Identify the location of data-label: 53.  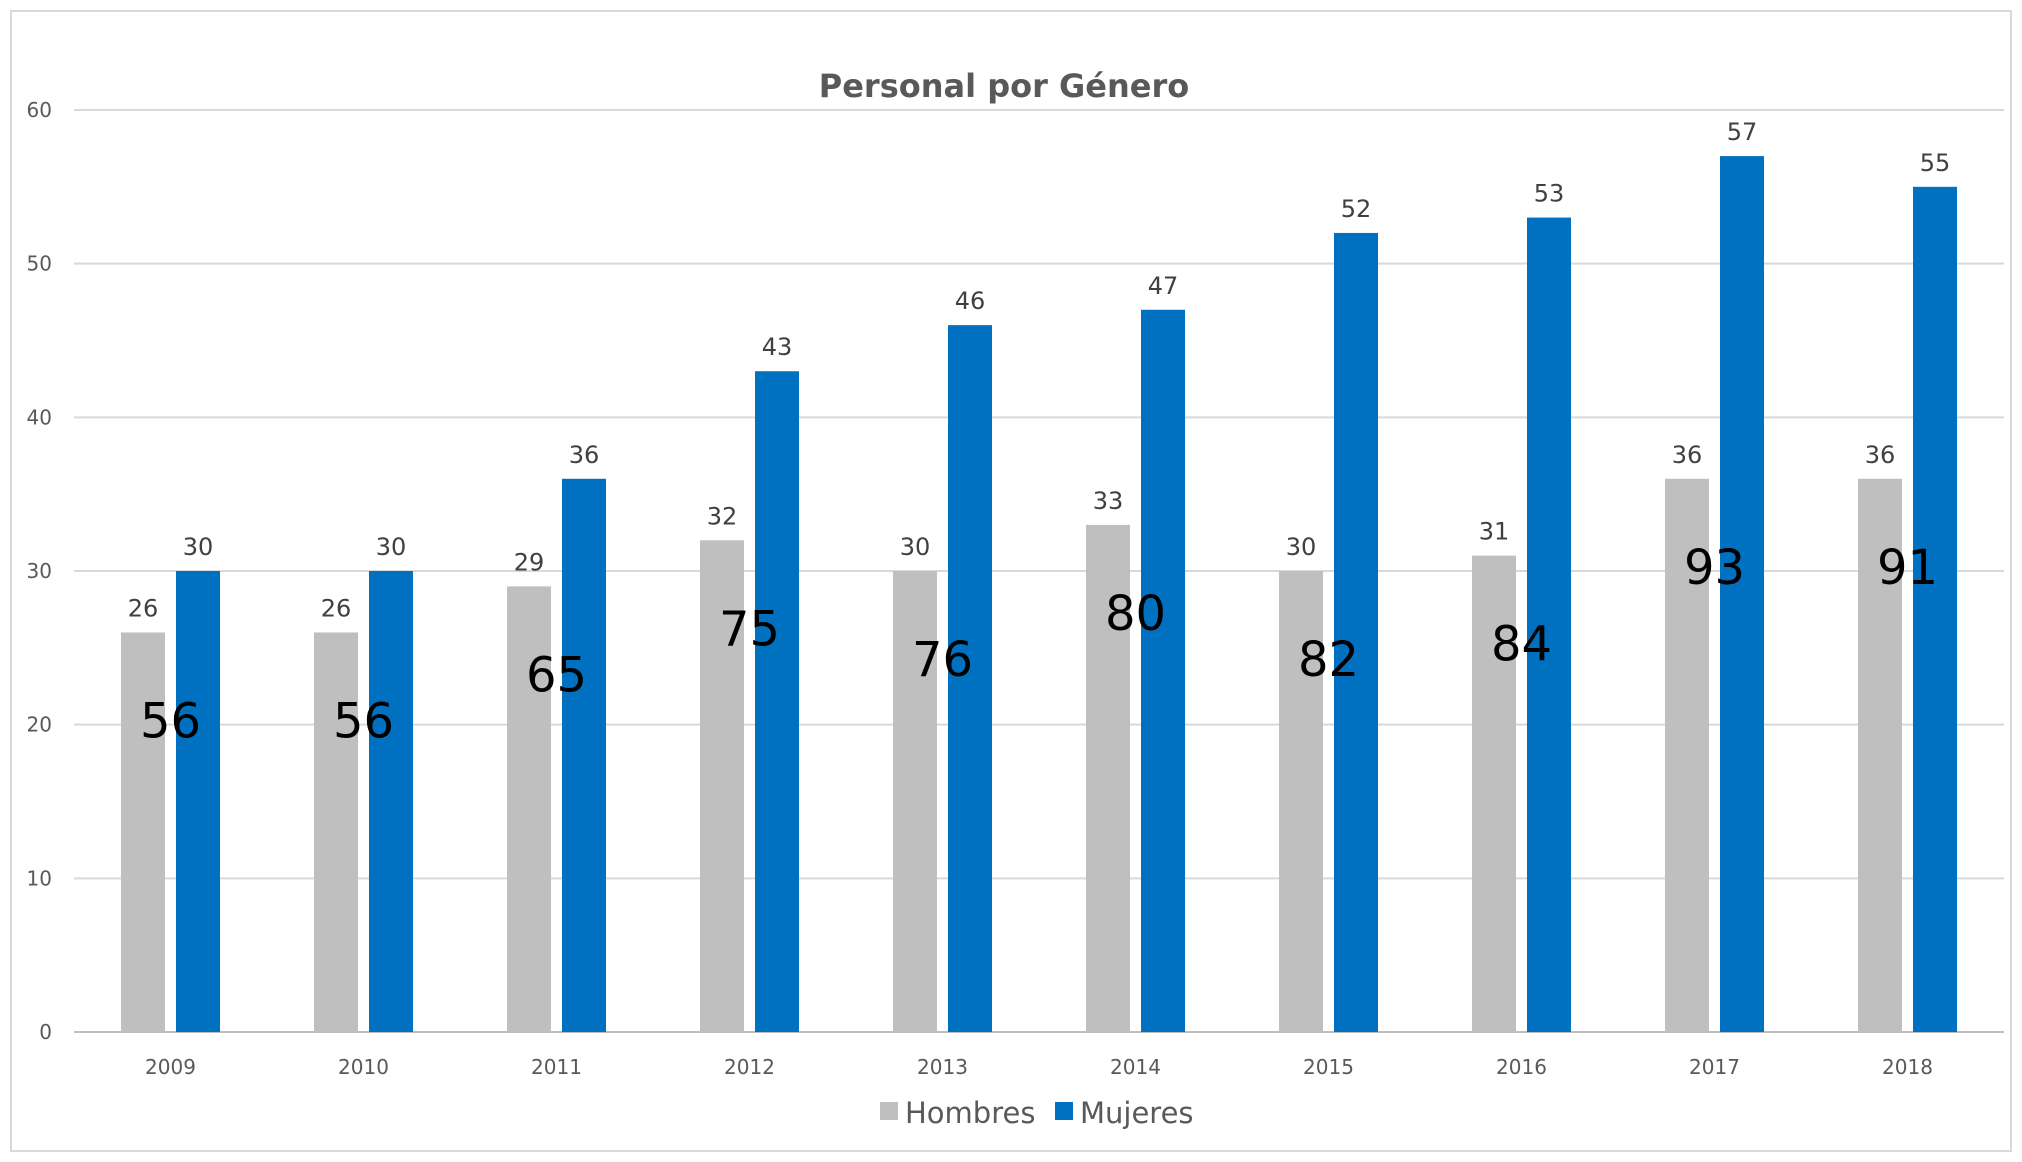
(1549, 194).